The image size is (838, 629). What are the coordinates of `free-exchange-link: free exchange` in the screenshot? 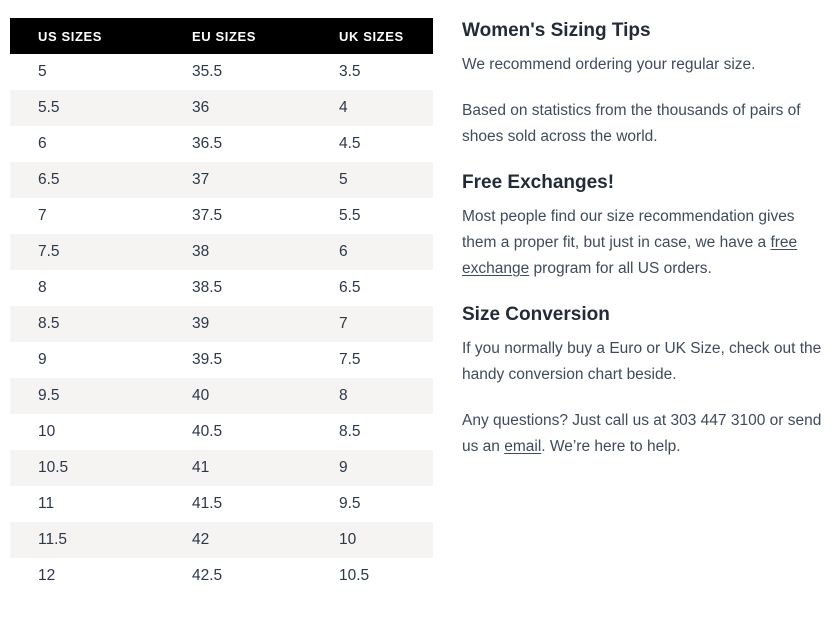 It's located at (630, 255).